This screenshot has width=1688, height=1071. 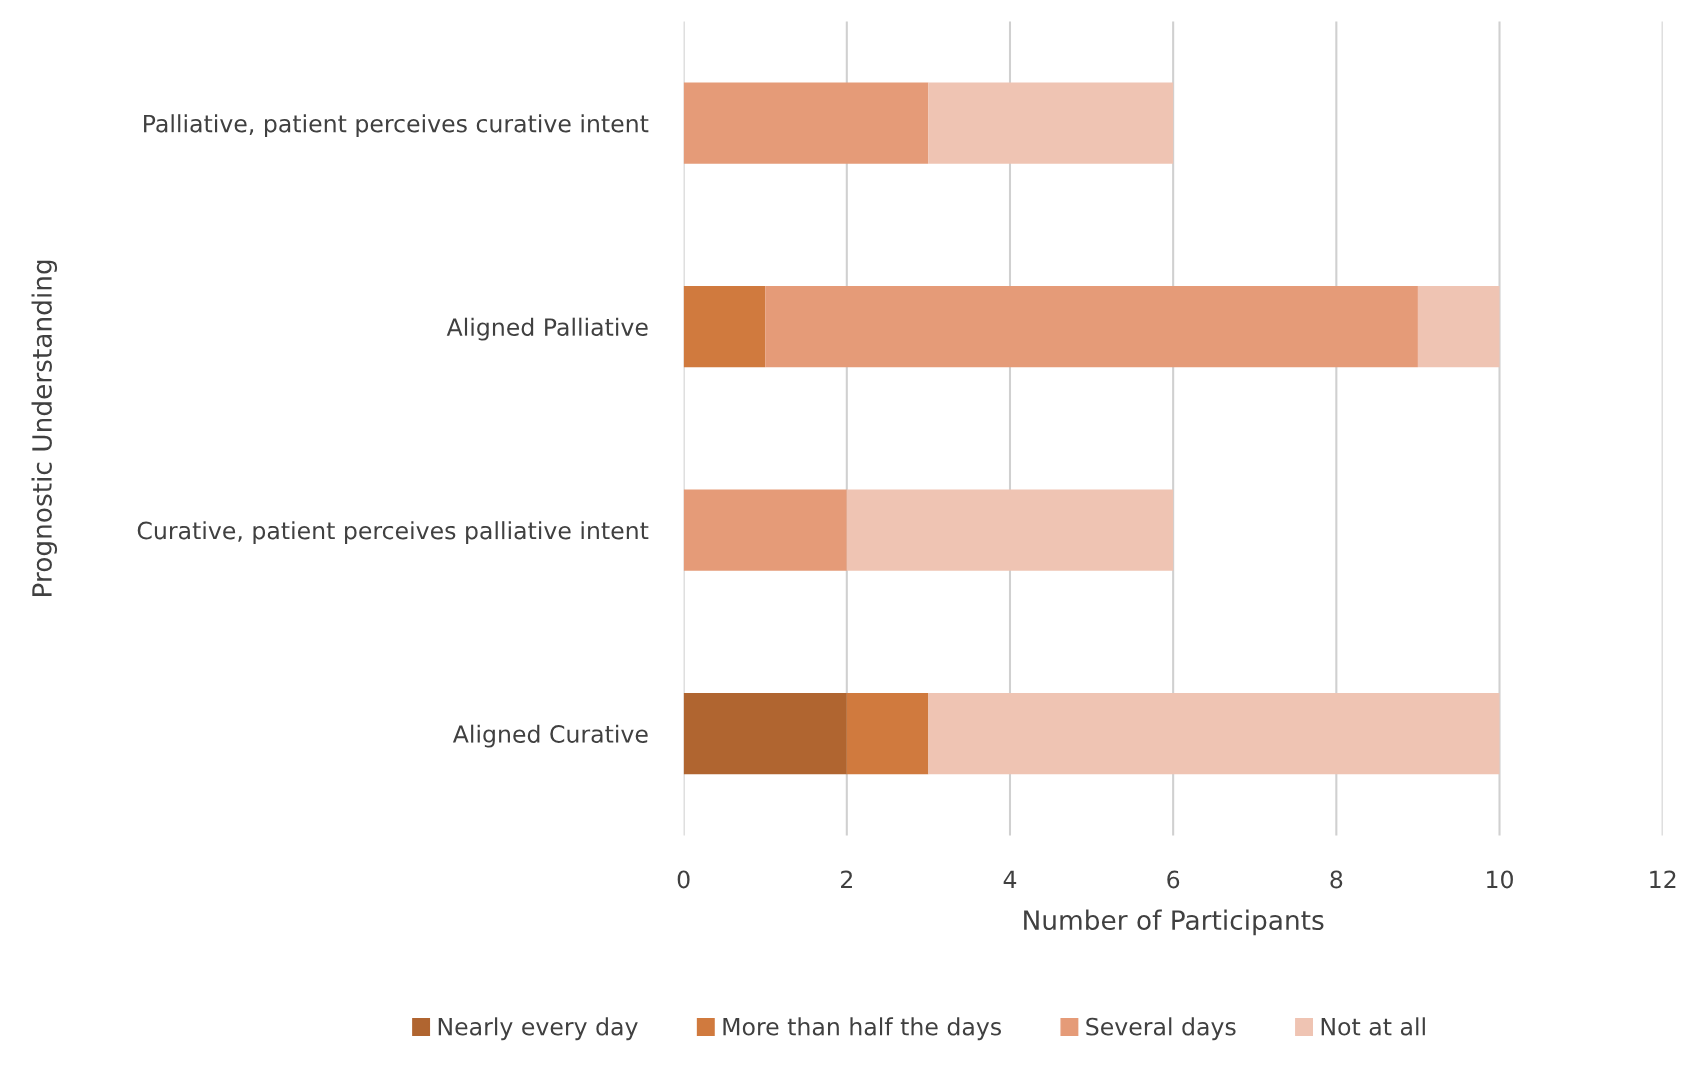 What do you see at coordinates (538, 1029) in the screenshot?
I see `legend-label: Nearly every day` at bounding box center [538, 1029].